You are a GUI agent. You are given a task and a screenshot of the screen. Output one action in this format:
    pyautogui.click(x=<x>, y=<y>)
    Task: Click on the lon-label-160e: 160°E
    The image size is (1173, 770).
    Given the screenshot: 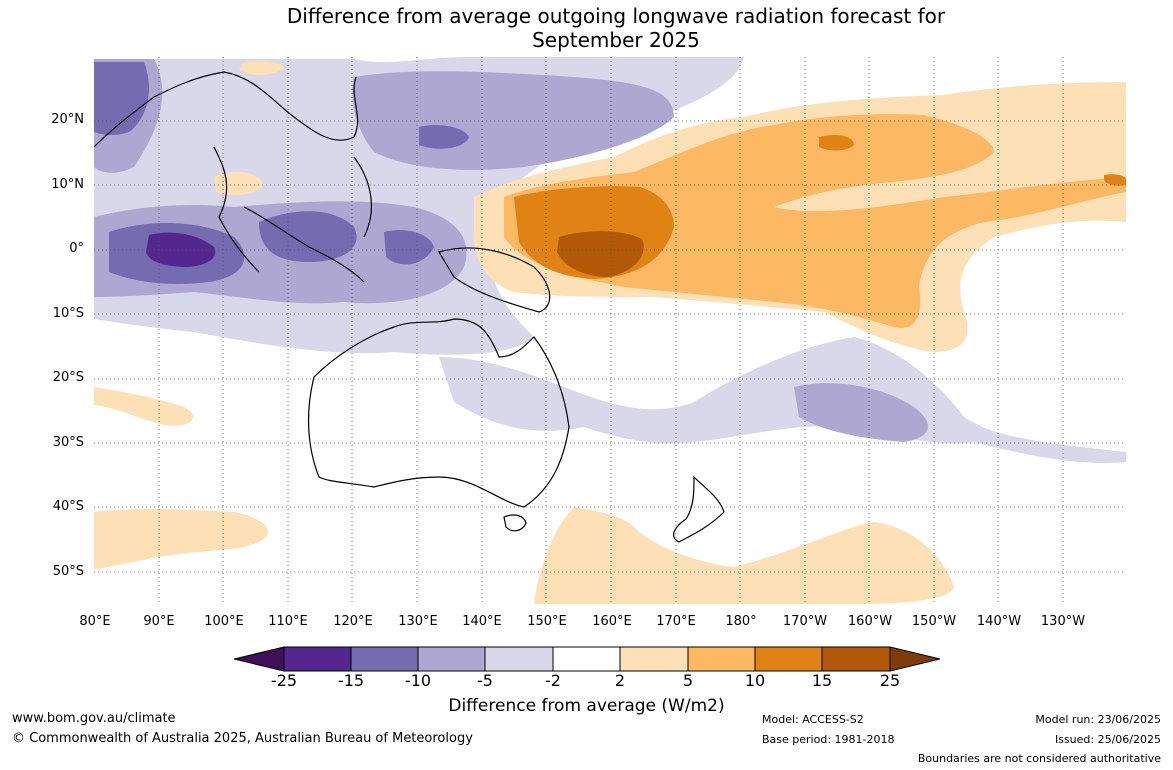 What is the action you would take?
    pyautogui.click(x=612, y=621)
    